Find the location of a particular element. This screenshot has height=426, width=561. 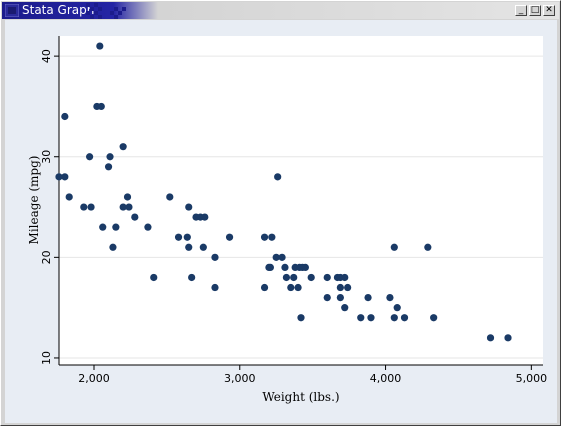

x-tick-label: 2,000 is located at coordinates (94, 378).